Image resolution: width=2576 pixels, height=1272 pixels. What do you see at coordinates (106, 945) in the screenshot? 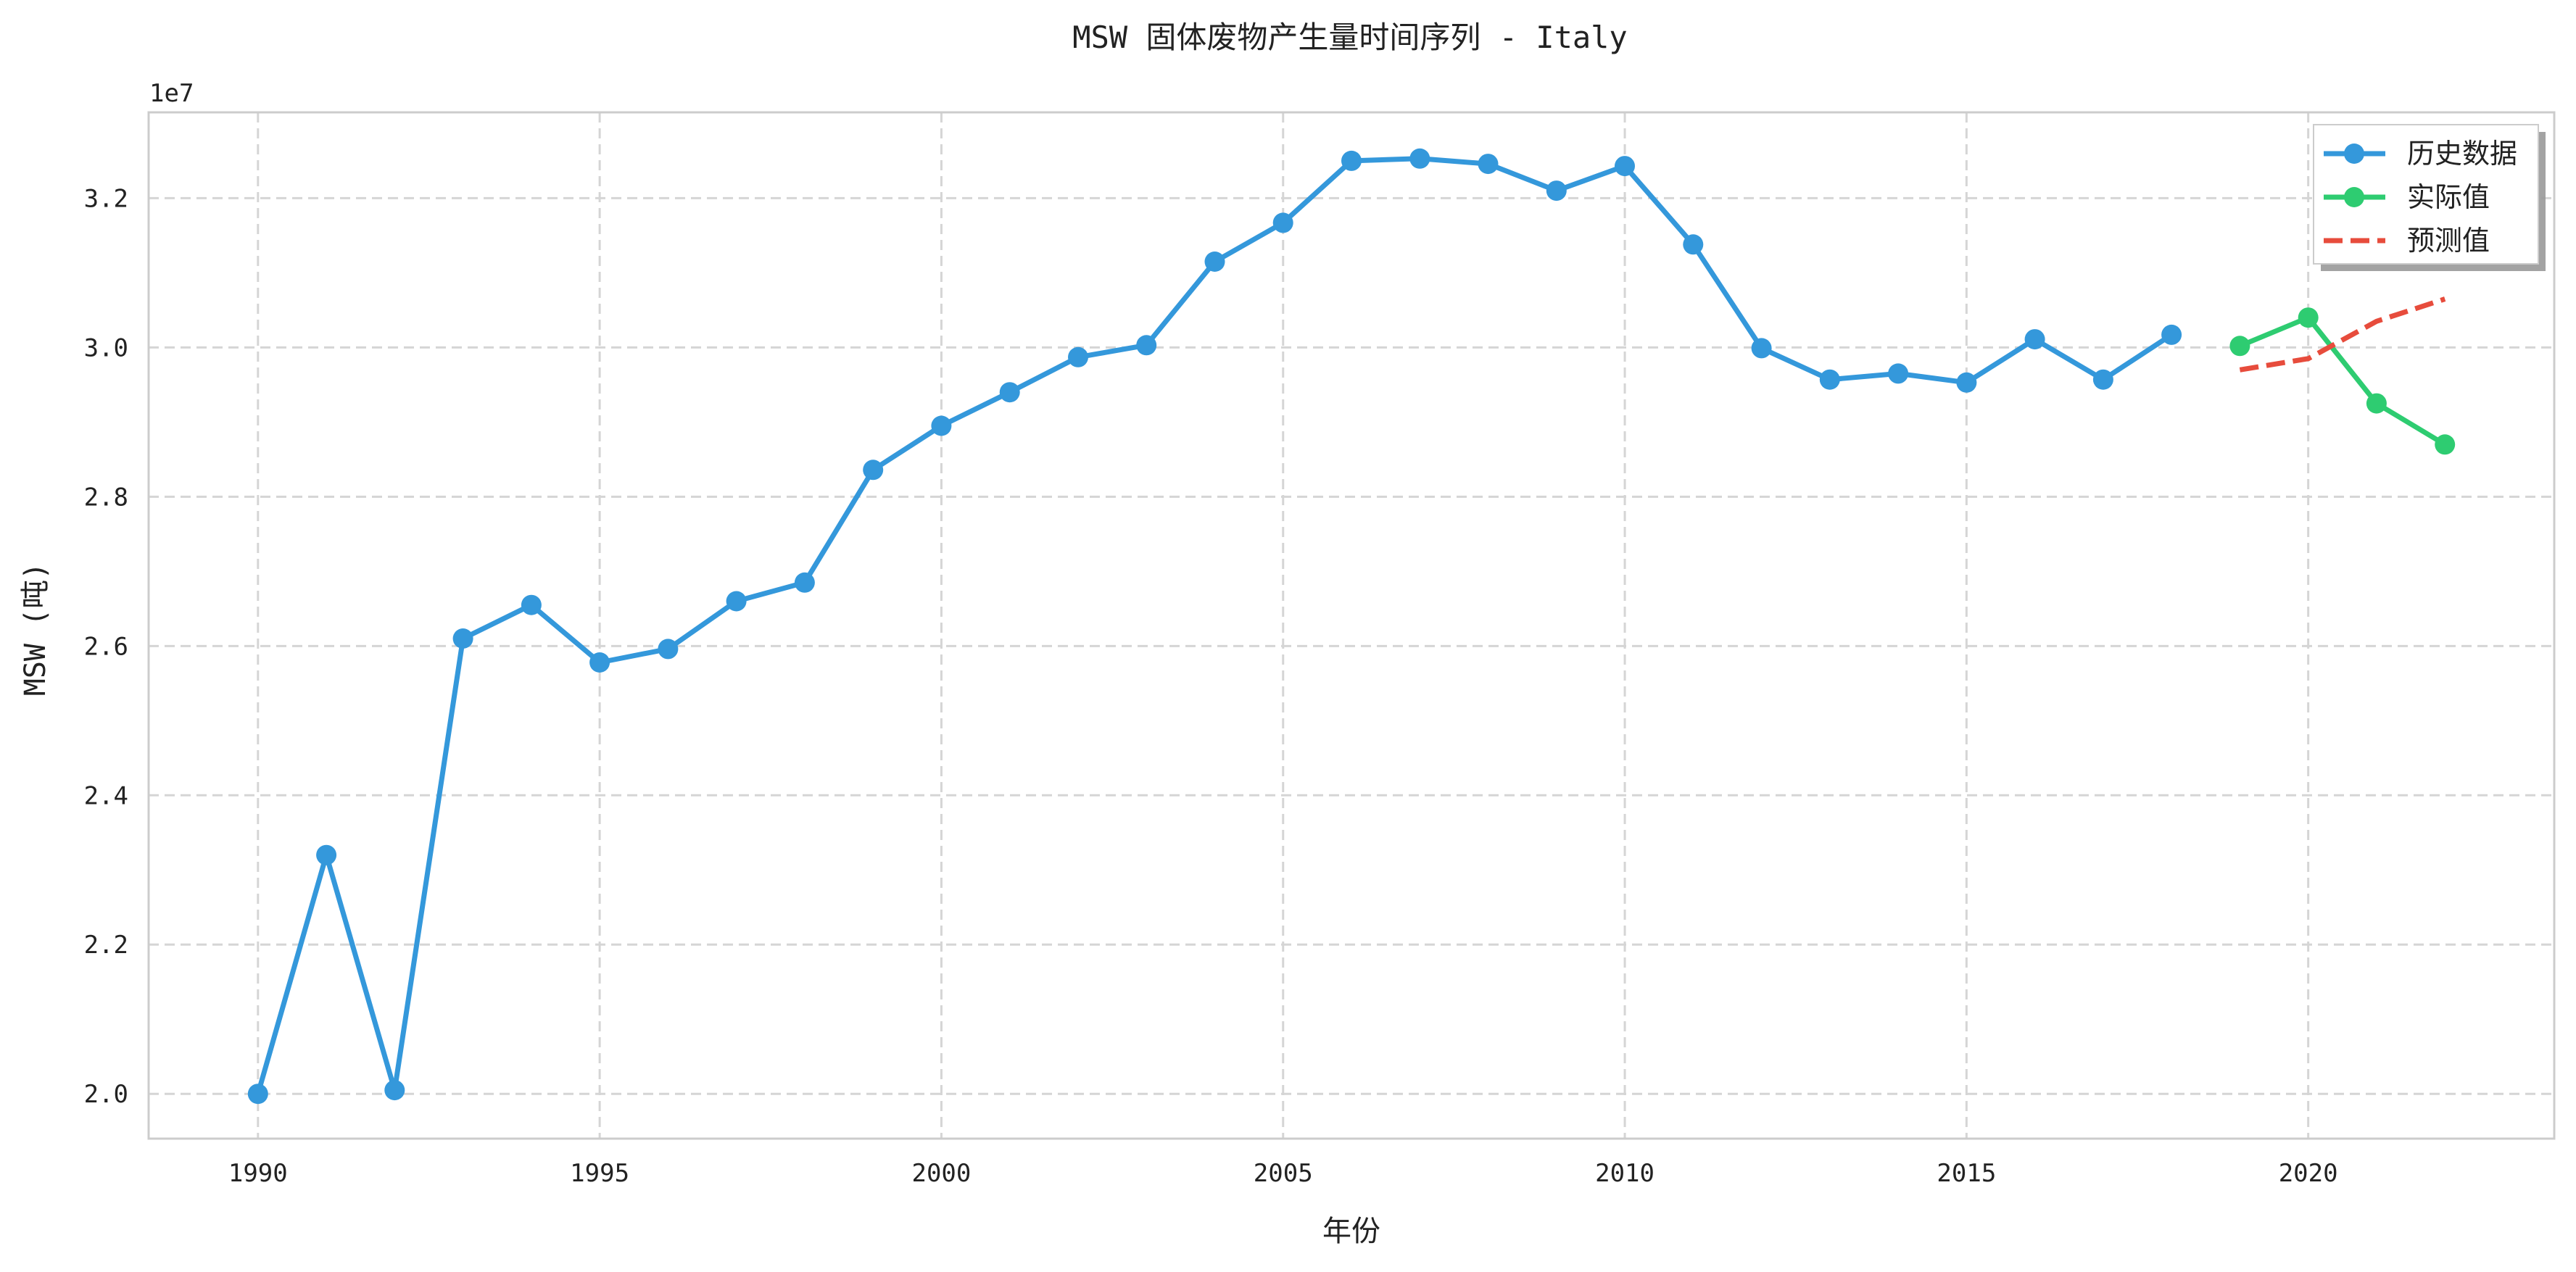
I see `y-tick-label: 2.2` at bounding box center [106, 945].